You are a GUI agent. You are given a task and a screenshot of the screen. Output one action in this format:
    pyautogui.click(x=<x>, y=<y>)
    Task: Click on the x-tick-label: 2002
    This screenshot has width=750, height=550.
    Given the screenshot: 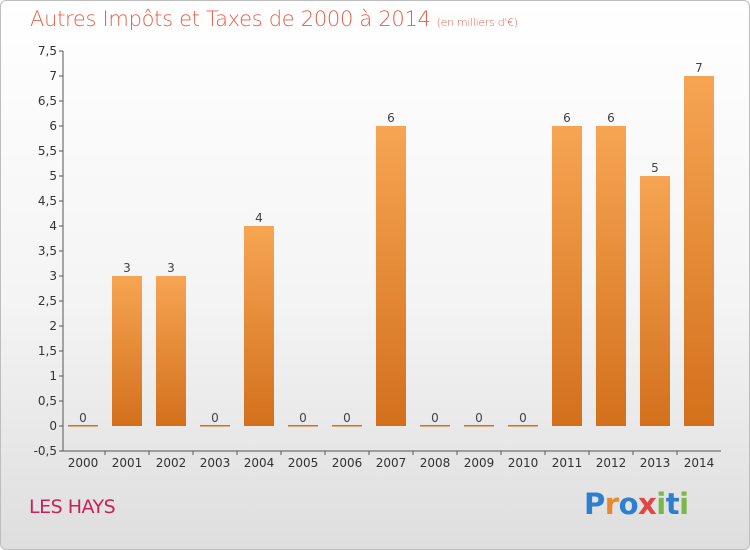 What is the action you would take?
    pyautogui.click(x=171, y=463)
    